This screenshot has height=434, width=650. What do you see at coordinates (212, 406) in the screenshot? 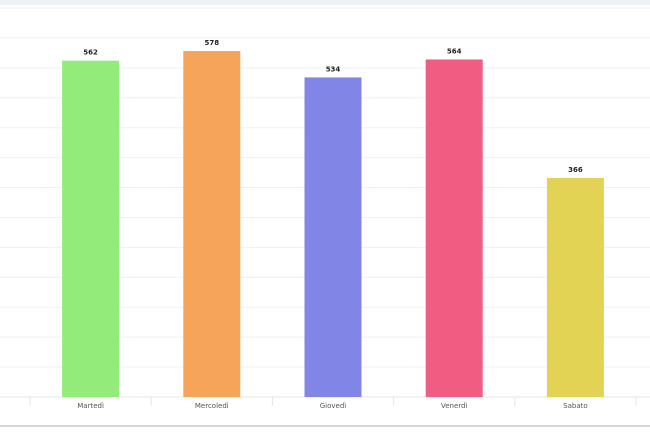
I see `x-tick-label: Mercoledì` at bounding box center [212, 406].